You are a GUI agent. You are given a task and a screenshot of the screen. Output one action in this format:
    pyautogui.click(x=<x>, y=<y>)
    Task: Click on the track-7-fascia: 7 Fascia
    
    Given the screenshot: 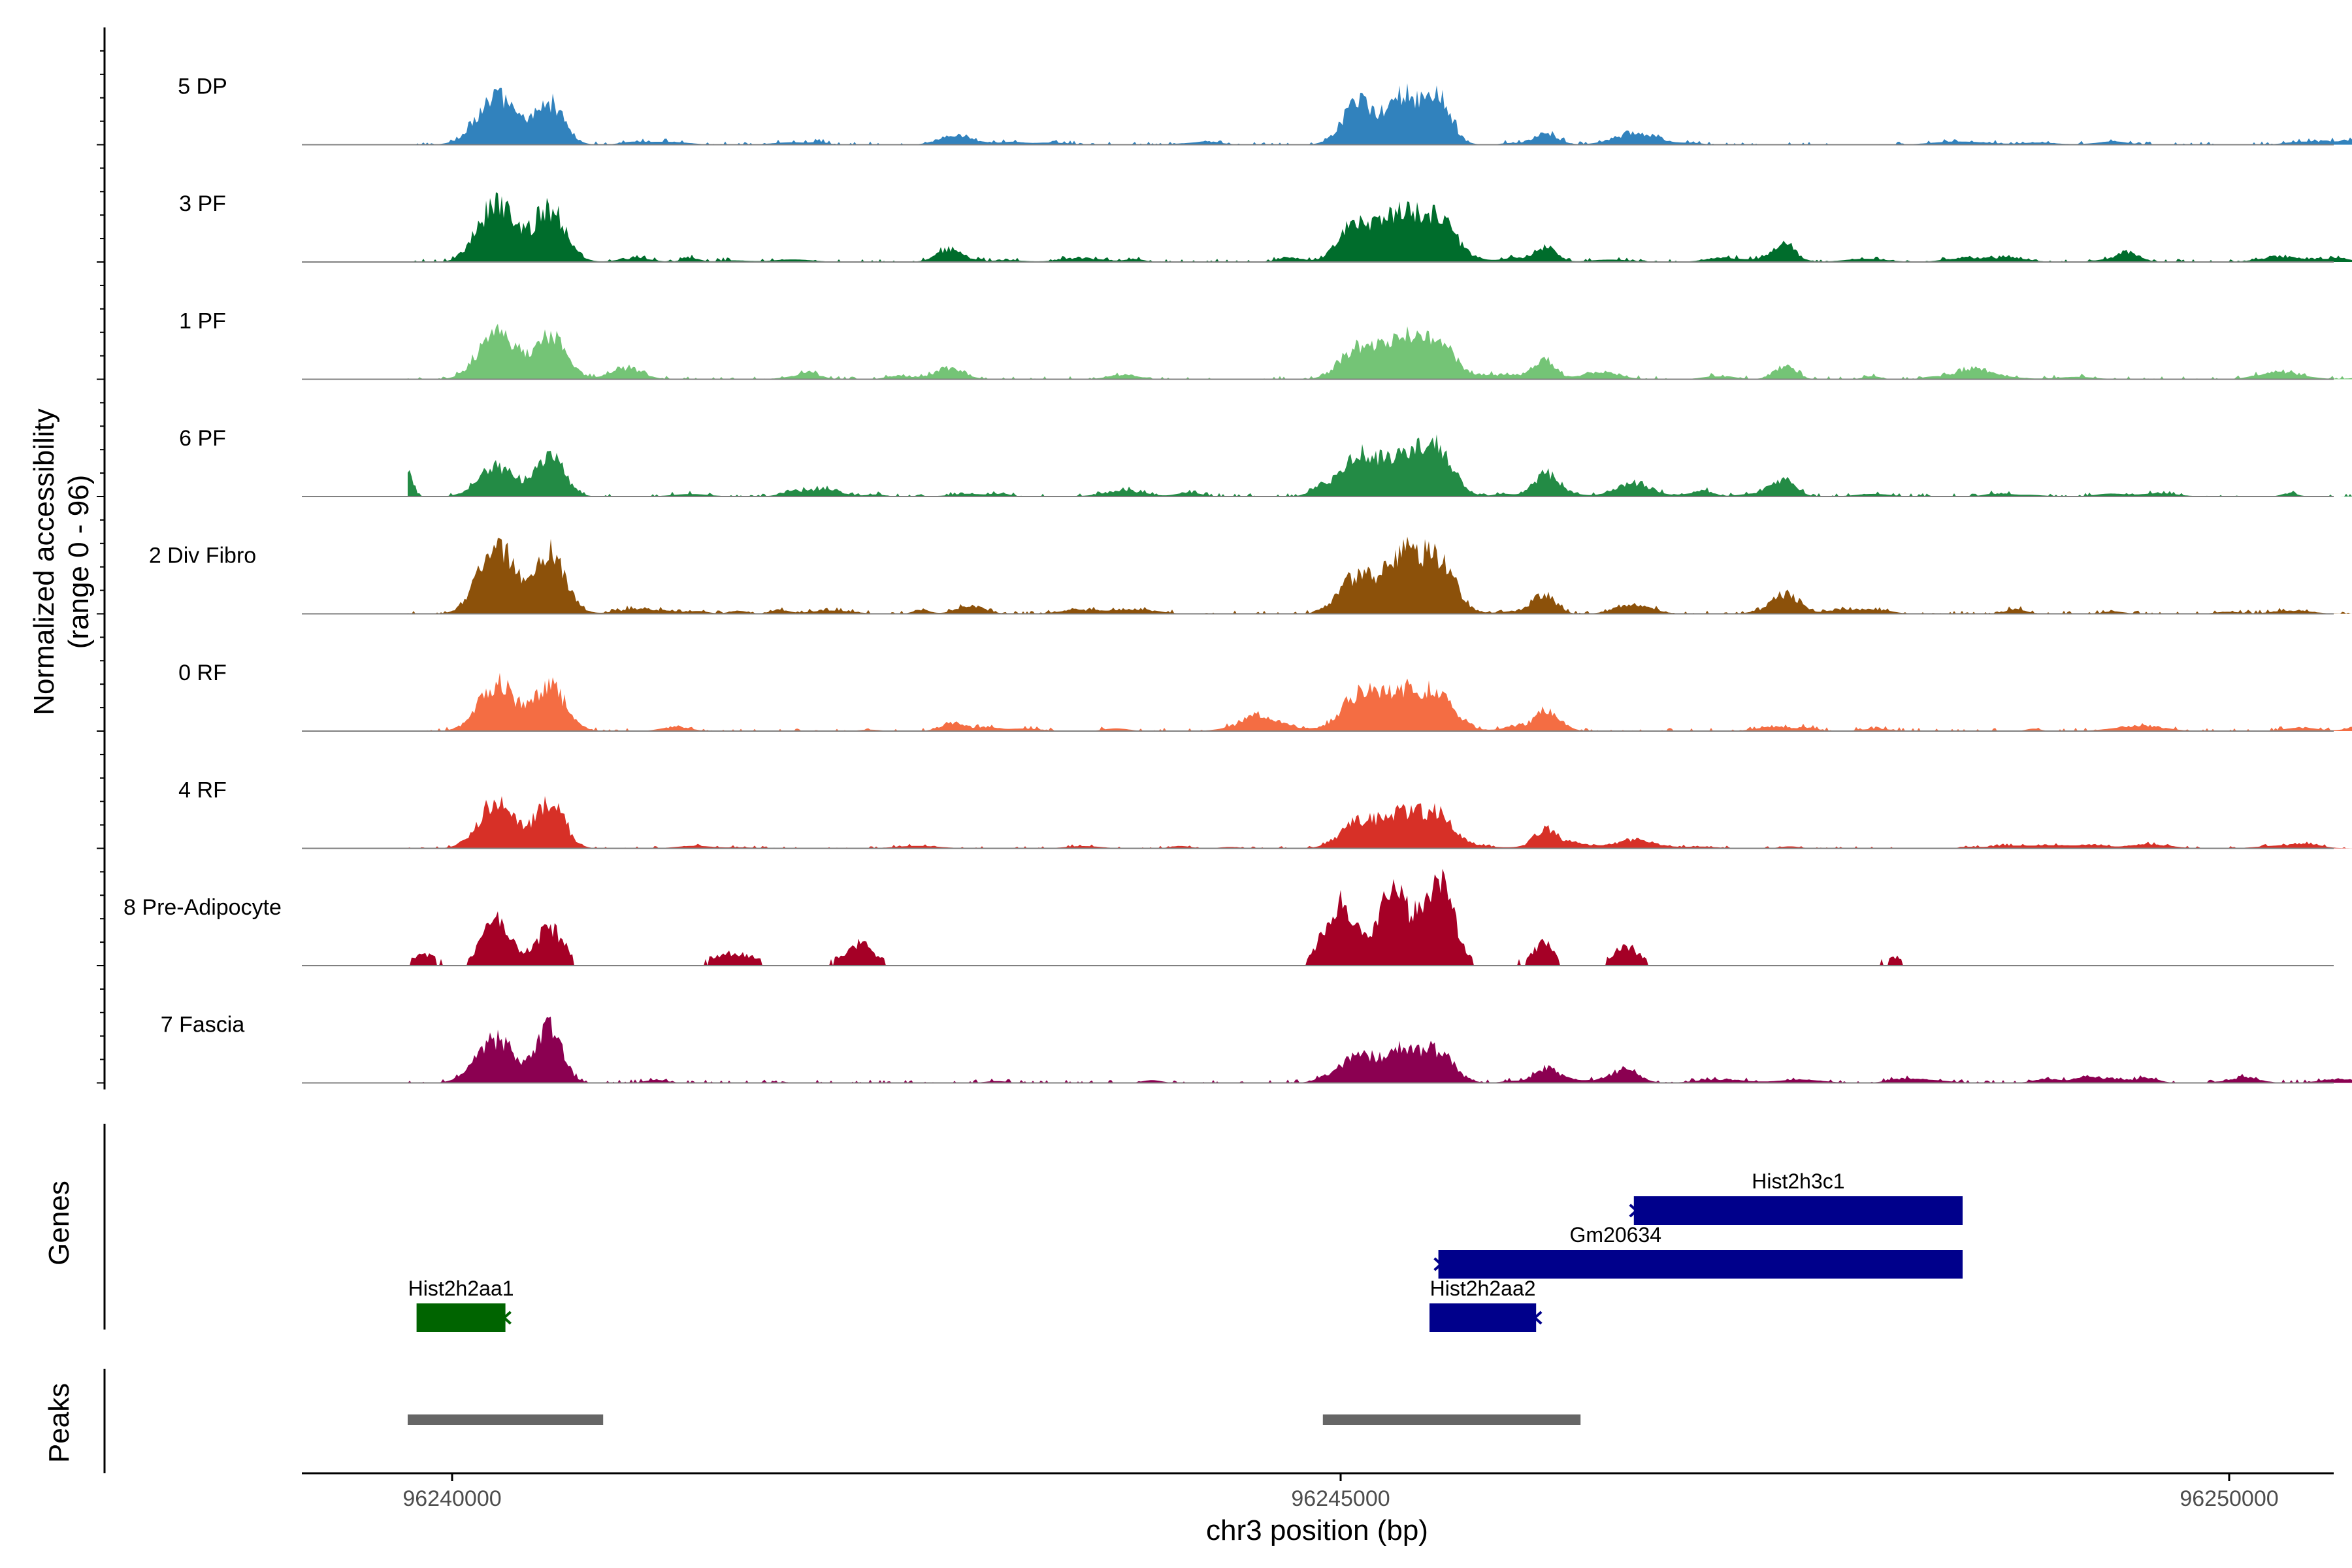 What is the action you would take?
    pyautogui.click(x=1256, y=1048)
    